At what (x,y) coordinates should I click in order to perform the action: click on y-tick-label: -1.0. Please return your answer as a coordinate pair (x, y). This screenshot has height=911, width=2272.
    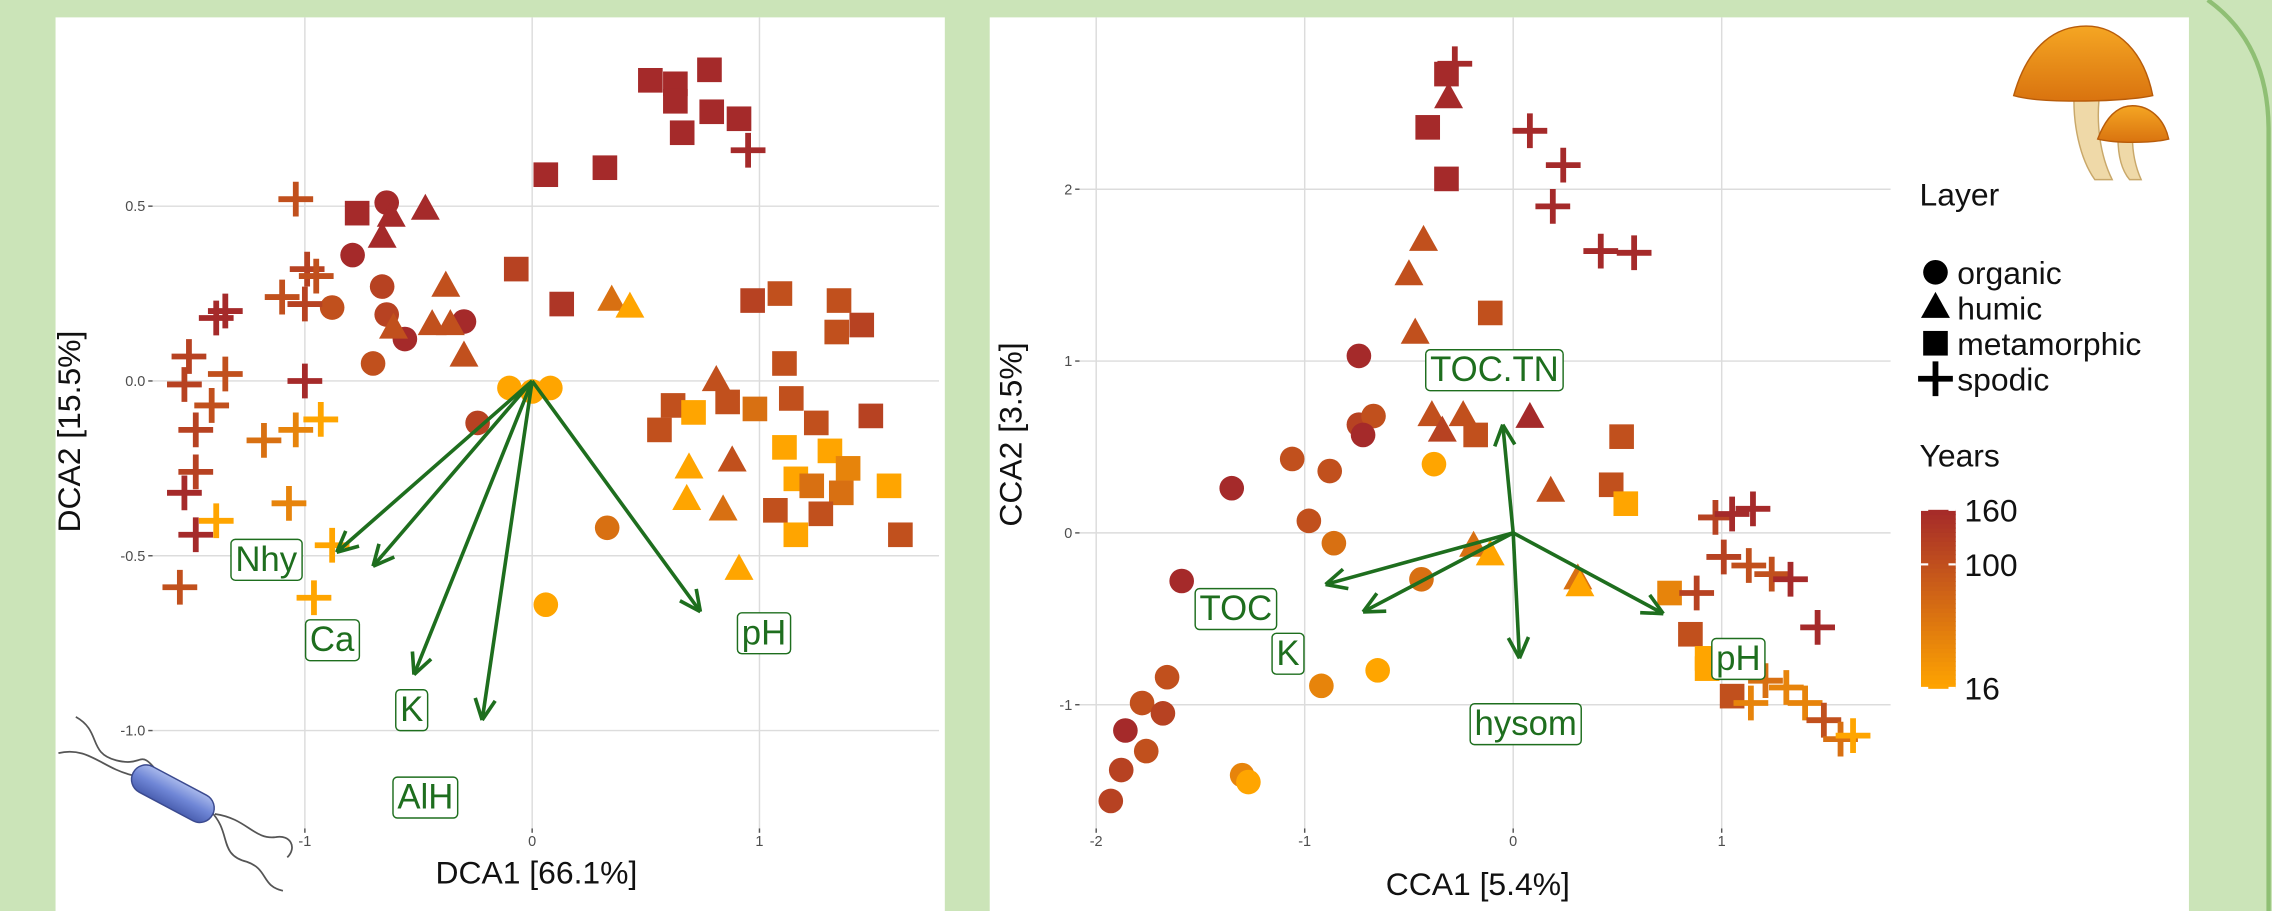
    Looking at the image, I should click on (132, 732).